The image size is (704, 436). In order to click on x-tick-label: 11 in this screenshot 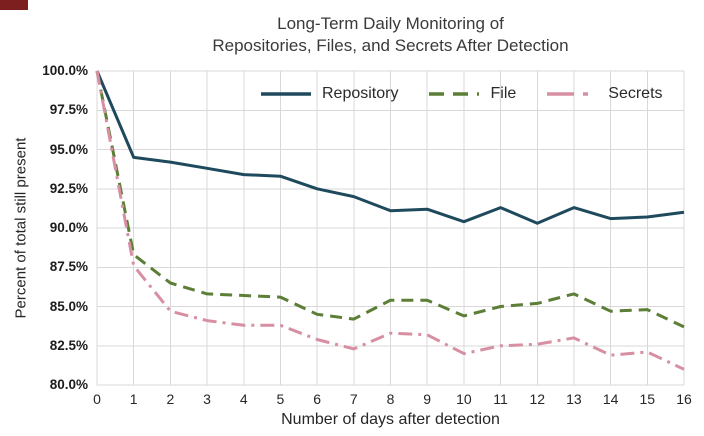, I will do `click(500, 399)`.